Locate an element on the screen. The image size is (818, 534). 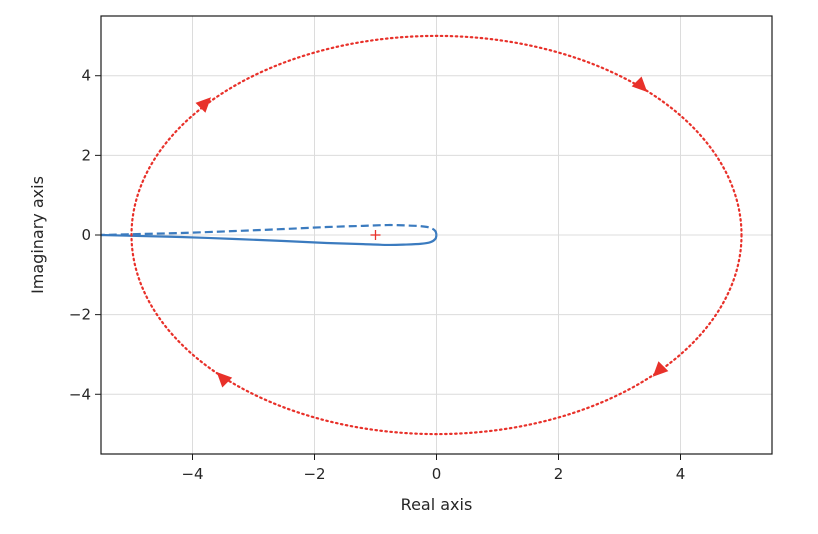
x-tick-label: −2 is located at coordinates (314, 474).